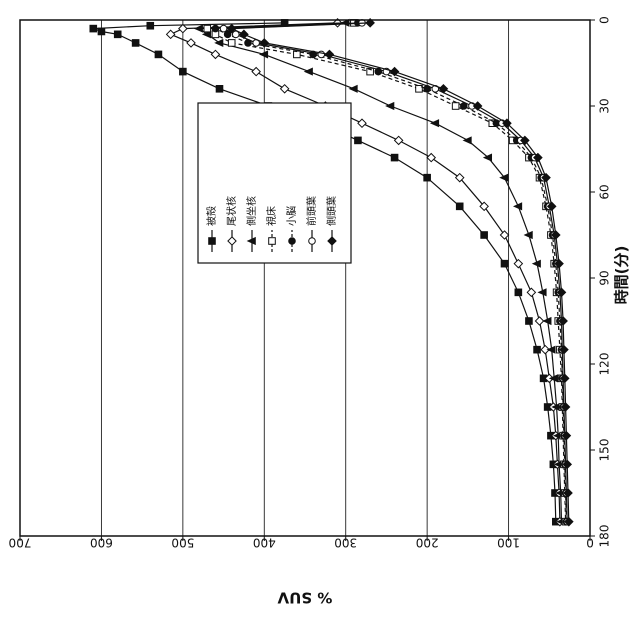  Describe the element at coordinates (508, 543) in the screenshot. I see `suv-tick-label: 100` at that location.